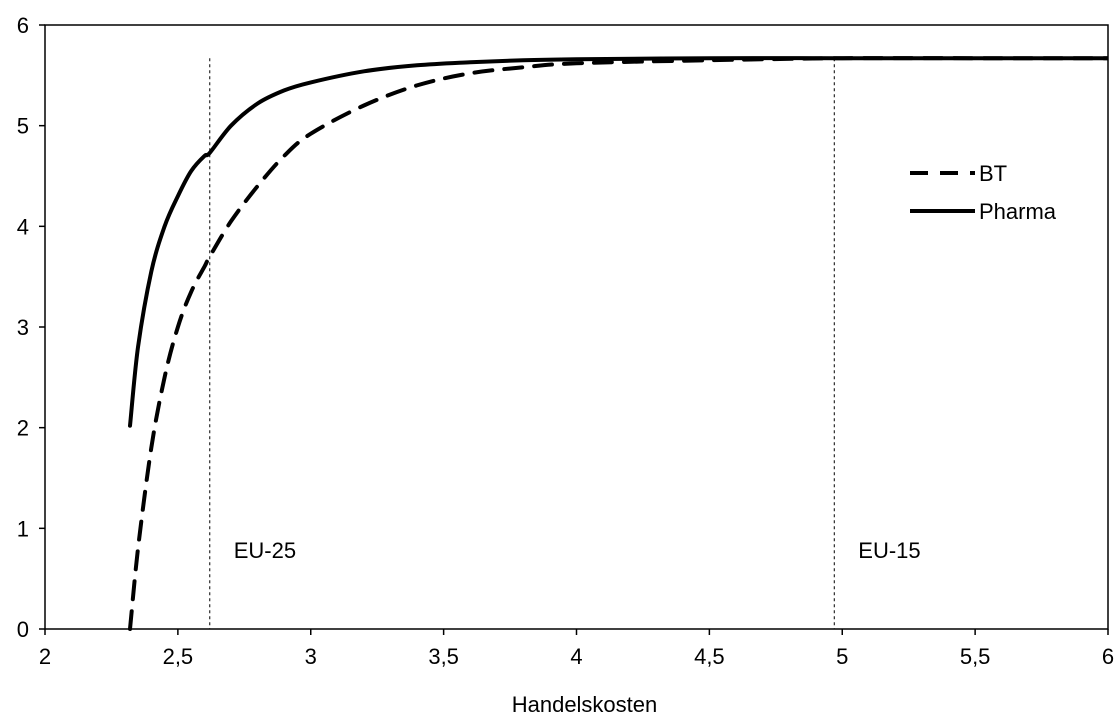  I want to click on annotation-label: EU-15, so click(889, 550).